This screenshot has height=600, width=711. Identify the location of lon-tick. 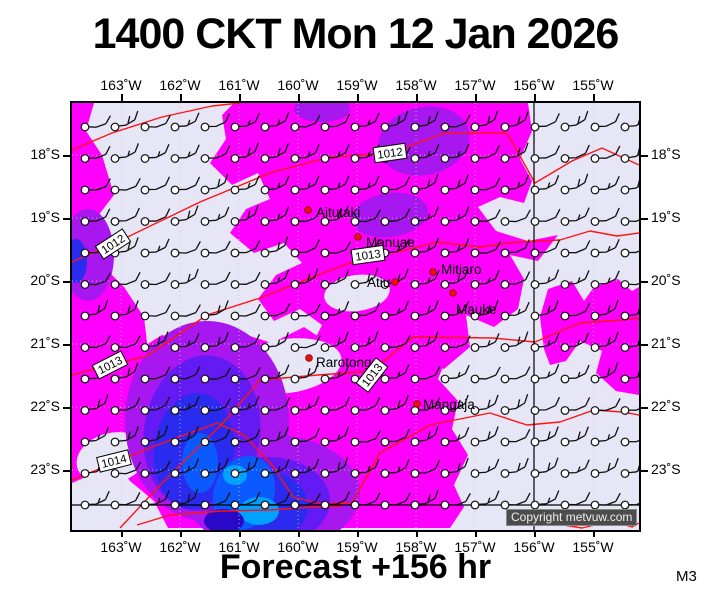
(122, 533).